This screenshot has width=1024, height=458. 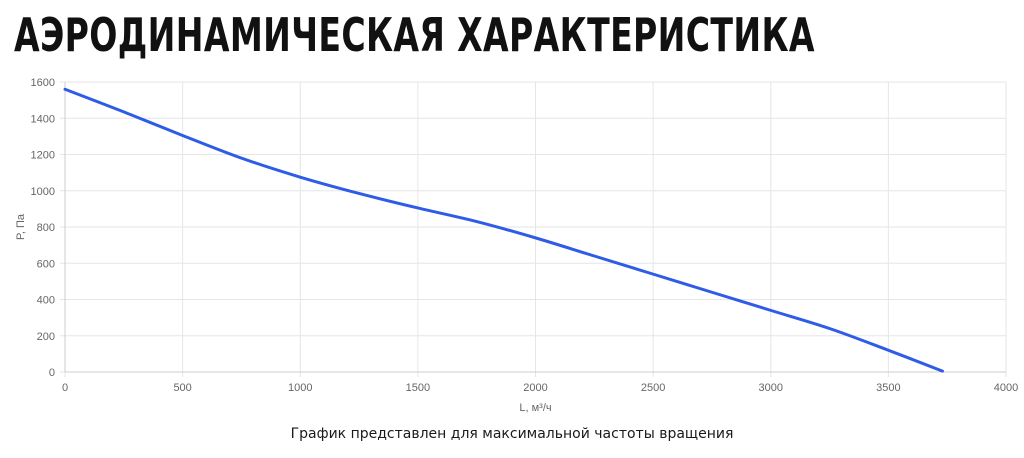 I want to click on page-title: АЭРОДИНАМИЧЕСКАЯ ХАРАКТЕРИСТИКА, so click(x=414, y=35).